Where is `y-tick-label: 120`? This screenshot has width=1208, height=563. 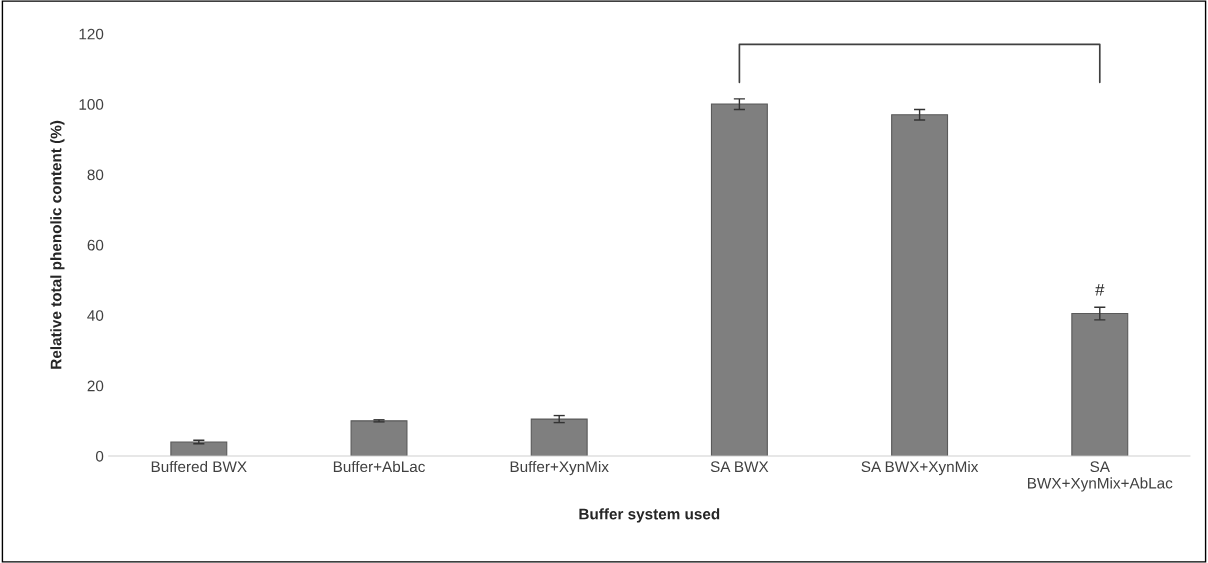 y-tick-label: 120 is located at coordinates (91, 34).